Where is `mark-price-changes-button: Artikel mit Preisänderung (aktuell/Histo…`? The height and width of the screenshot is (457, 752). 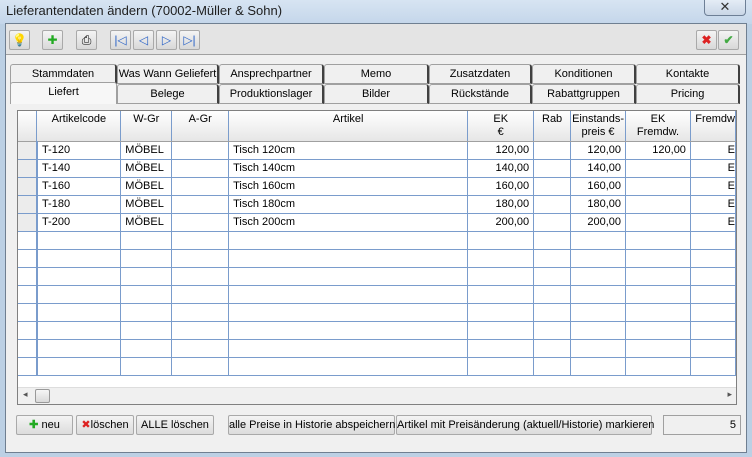
mark-price-changes-button: Artikel mit Preisänderung (aktuell/Histo… is located at coordinates (525, 425).